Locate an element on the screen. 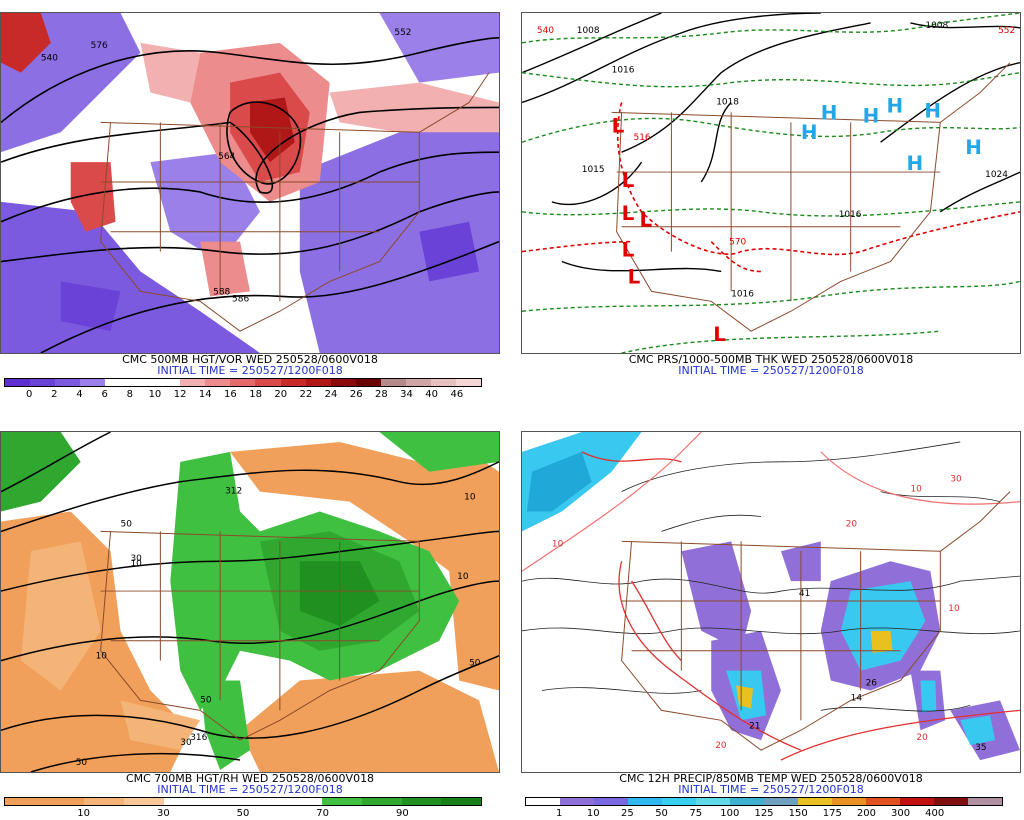 The height and width of the screenshot is (820, 1024). color-bar-tick: 14 is located at coordinates (205, 394).